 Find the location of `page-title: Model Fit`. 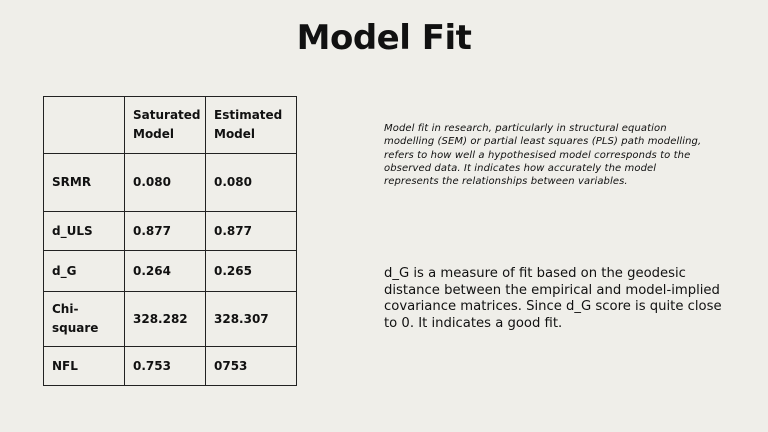

page-title: Model Fit is located at coordinates (384, 38).